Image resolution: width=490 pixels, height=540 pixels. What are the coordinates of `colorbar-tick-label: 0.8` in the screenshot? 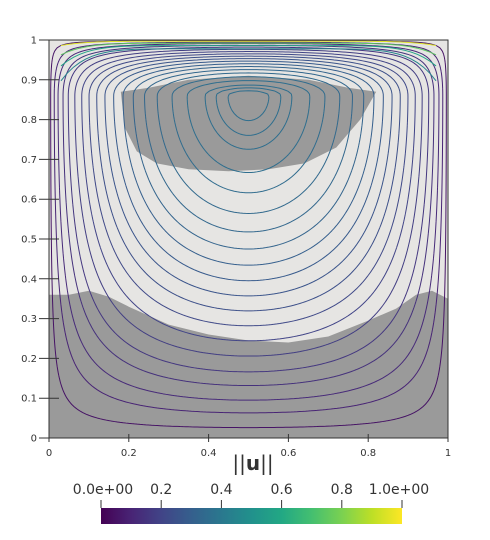 It's located at (342, 490).